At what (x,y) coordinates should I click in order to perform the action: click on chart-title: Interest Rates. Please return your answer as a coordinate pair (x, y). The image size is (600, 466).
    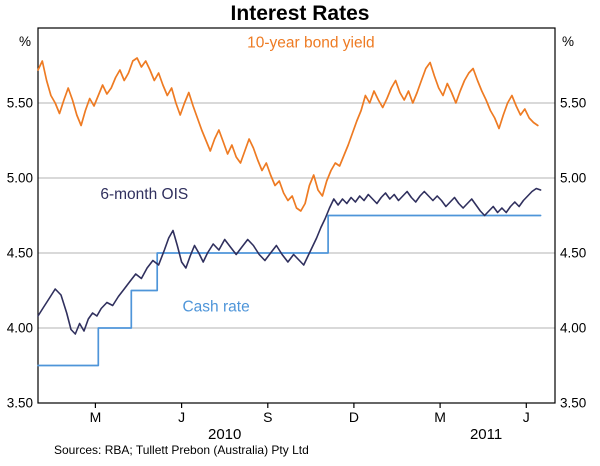
    Looking at the image, I should click on (300, 13).